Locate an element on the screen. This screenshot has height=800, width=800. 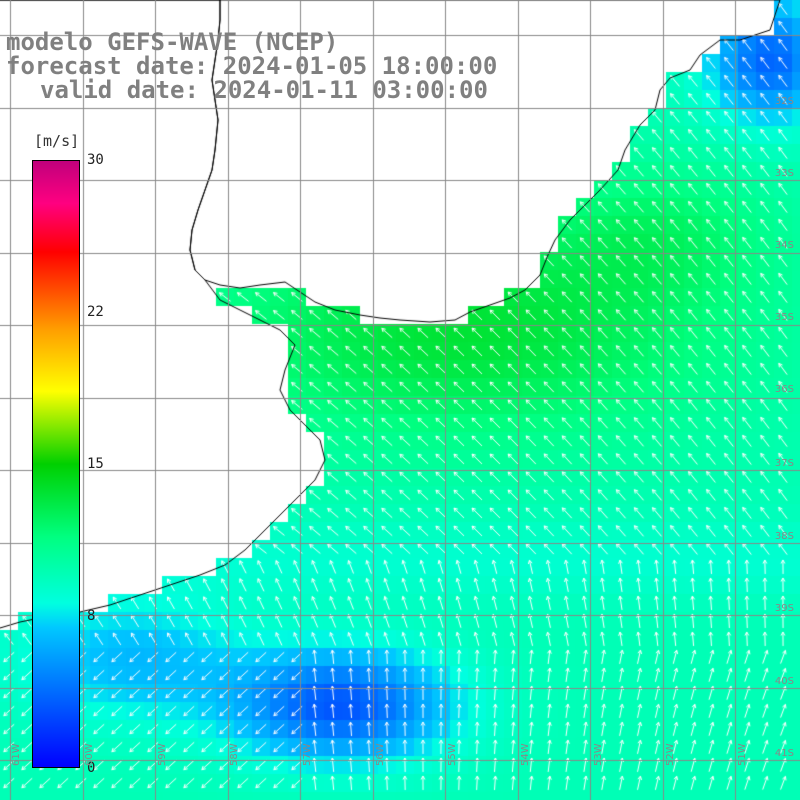
lat-label: 34S is located at coordinates (784, 245).